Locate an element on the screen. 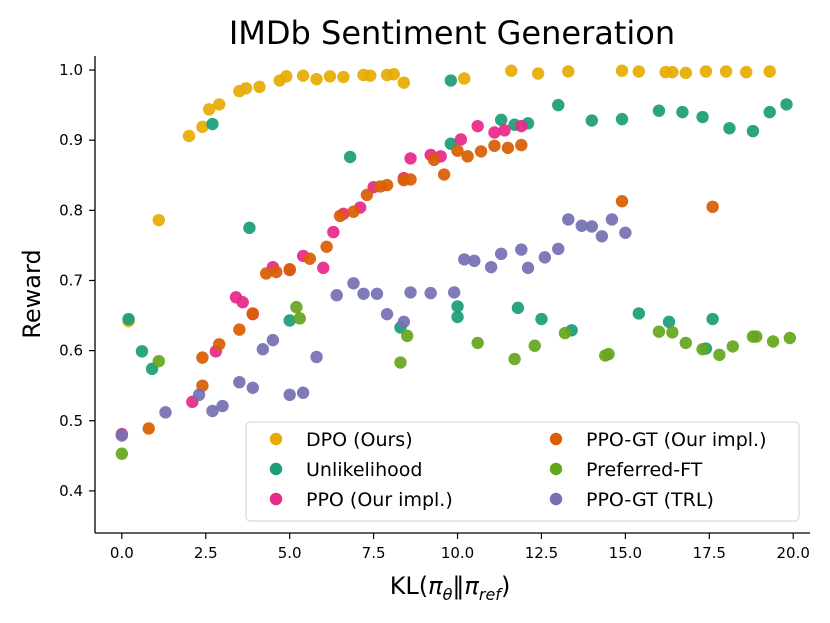  legend-label-ppo-our-impl: PPO (Our impl.) is located at coordinates (379, 500).